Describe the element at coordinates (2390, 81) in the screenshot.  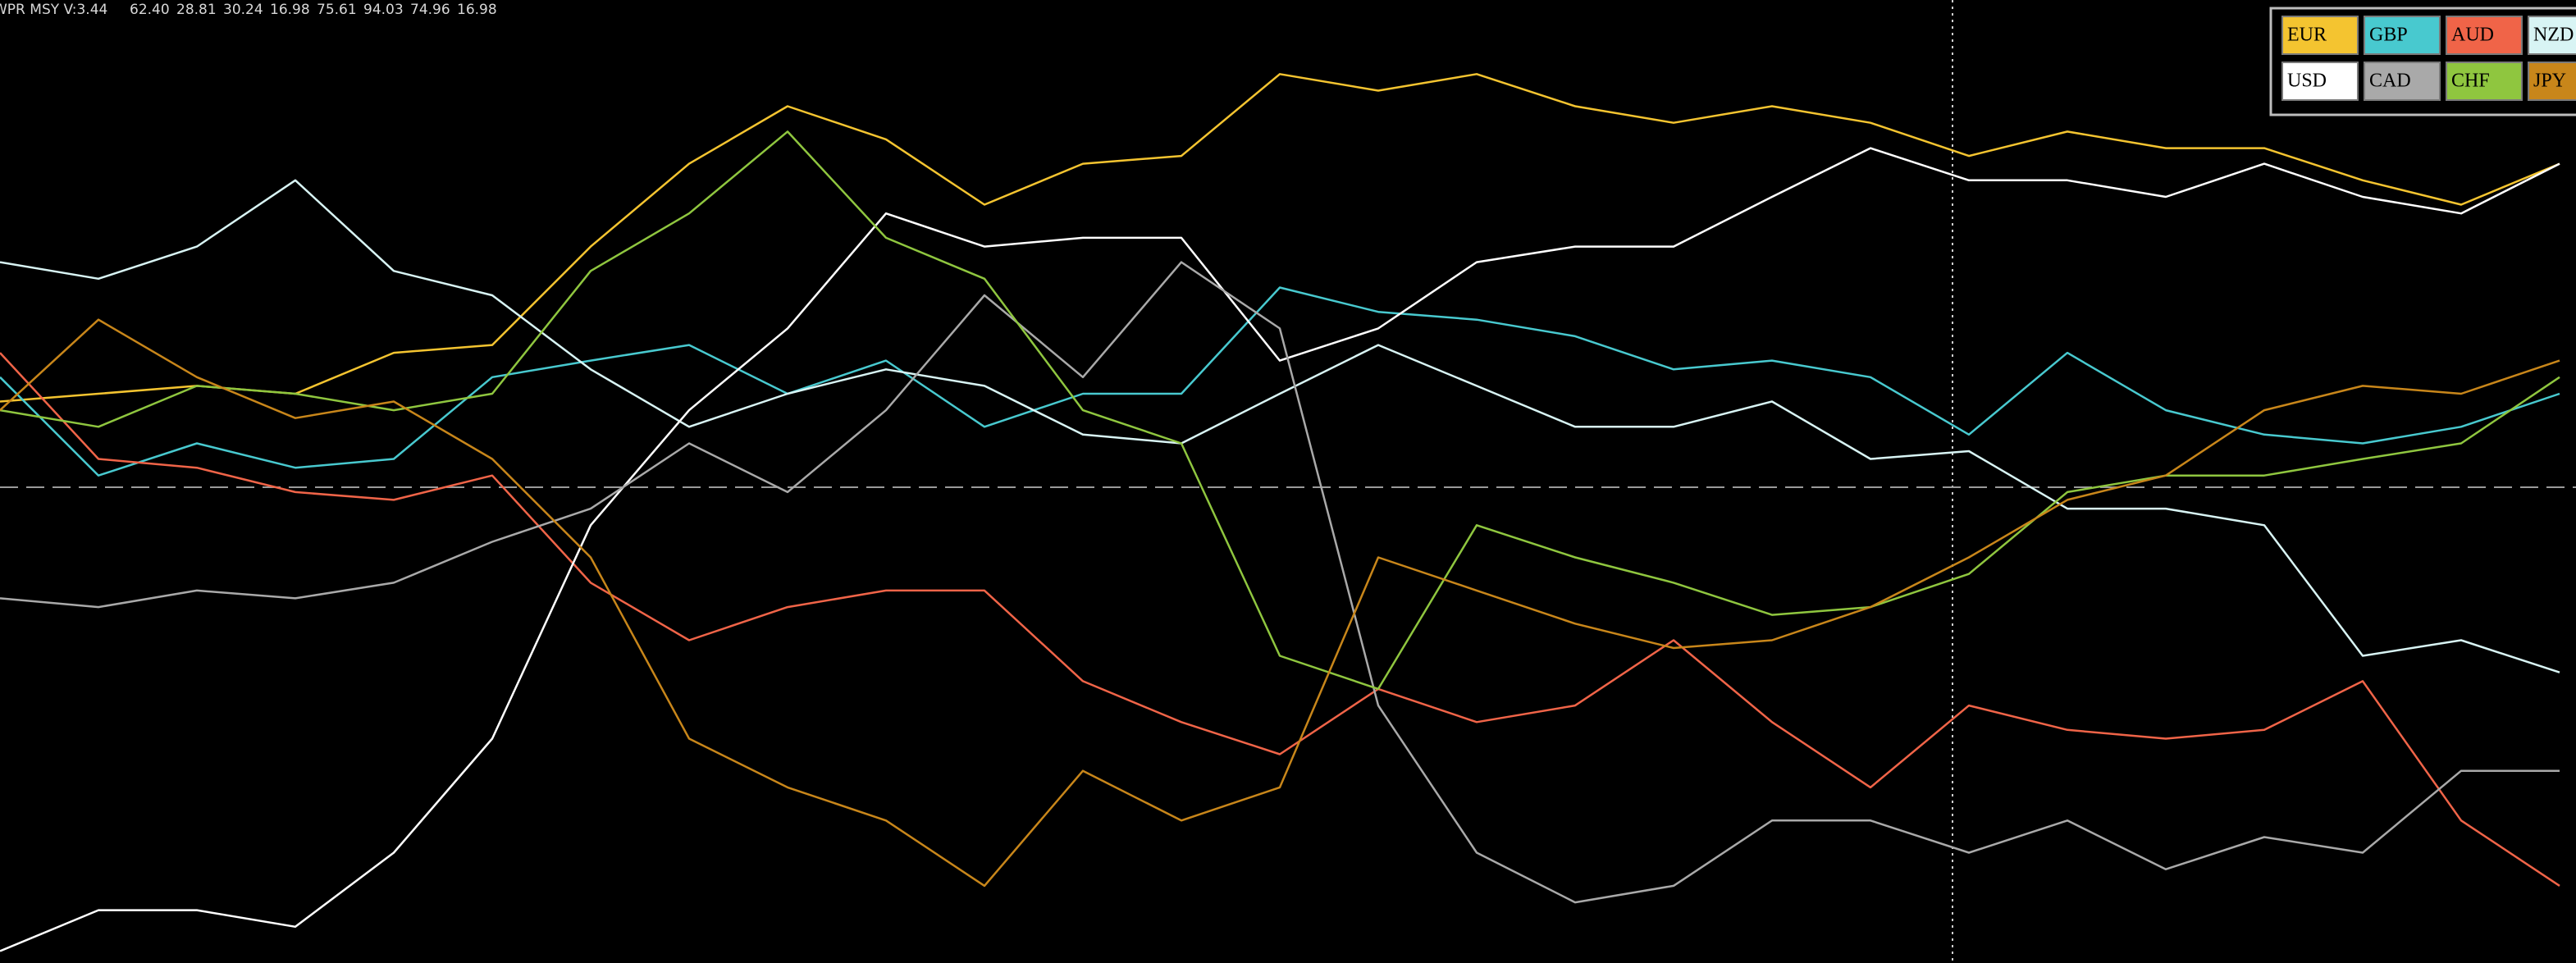
I see `legend-label: CAD` at that location.